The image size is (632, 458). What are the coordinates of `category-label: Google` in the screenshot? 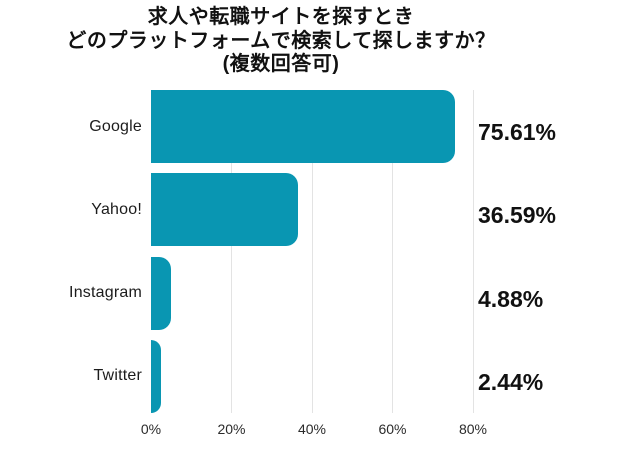 It's located at (115, 126).